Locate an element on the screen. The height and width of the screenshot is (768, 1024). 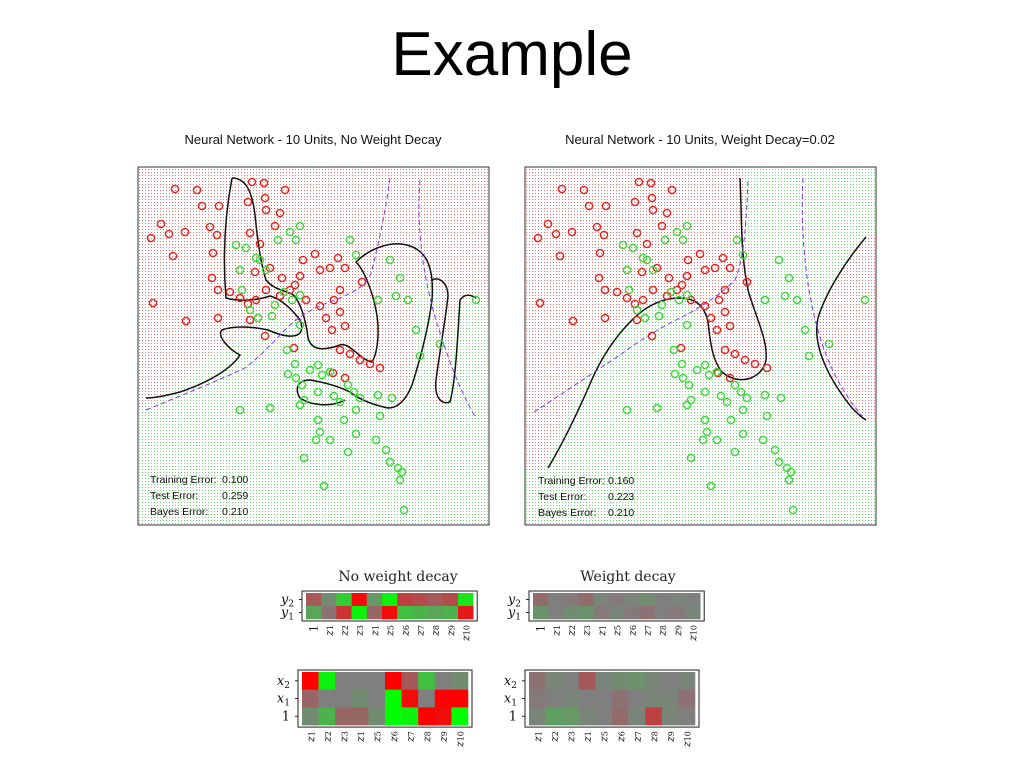
bayes-boundary is located at coordinates (447, 299).